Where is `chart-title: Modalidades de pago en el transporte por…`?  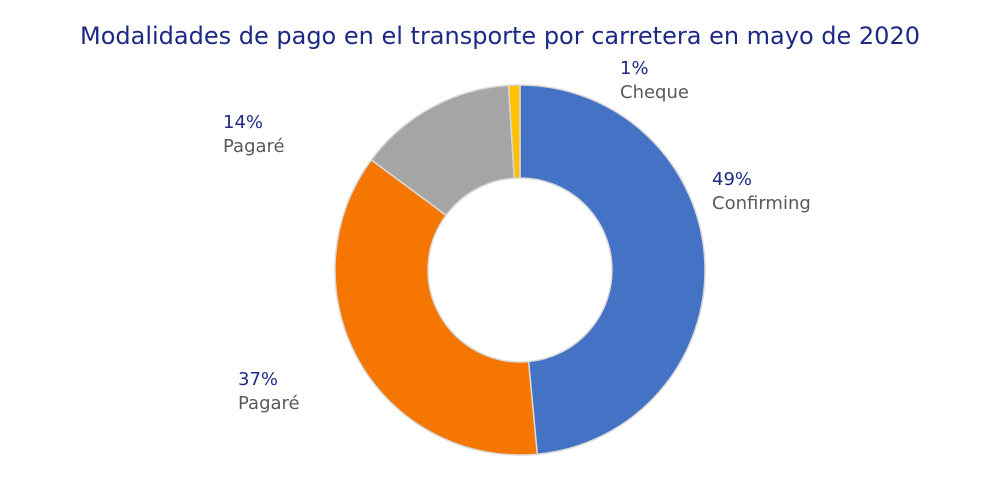
chart-title: Modalidades de pago en el transporte por… is located at coordinates (500, 36).